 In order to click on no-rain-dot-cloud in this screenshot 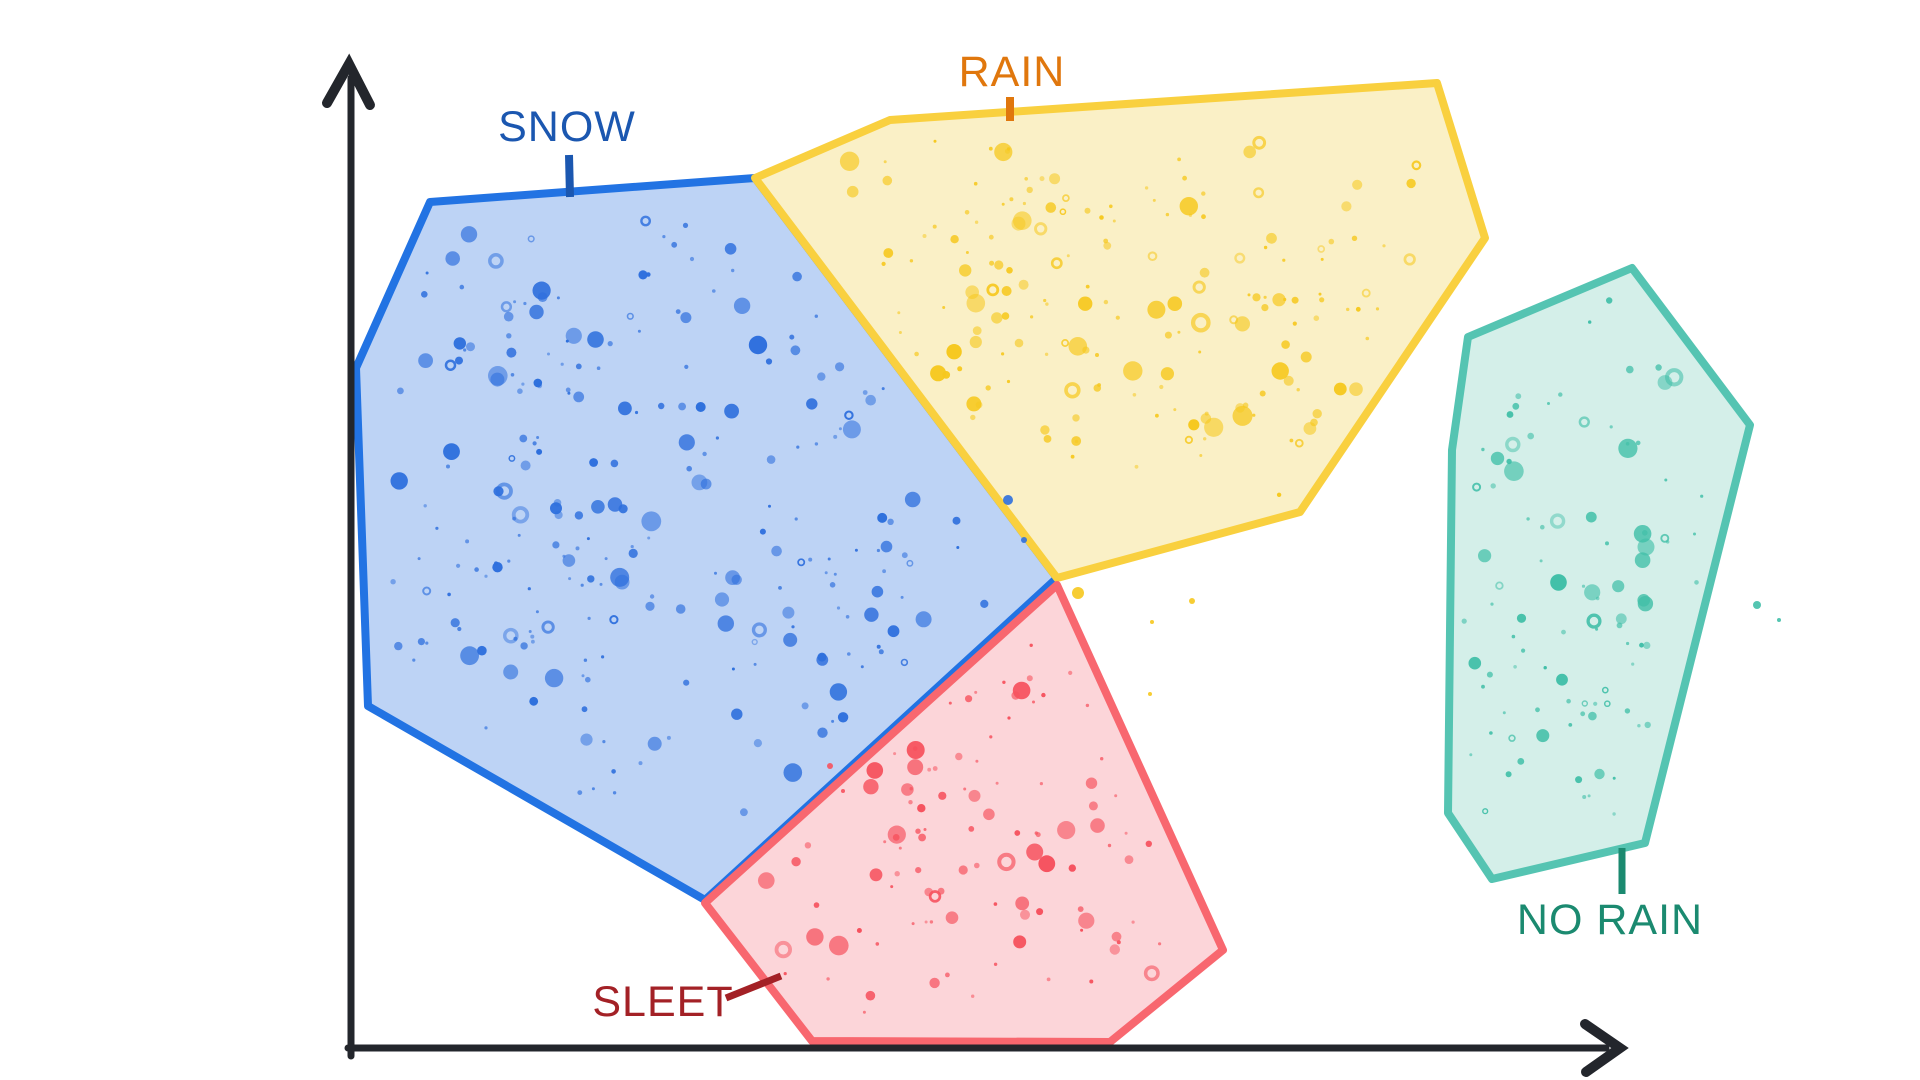, I will do `click(1621, 556)`.